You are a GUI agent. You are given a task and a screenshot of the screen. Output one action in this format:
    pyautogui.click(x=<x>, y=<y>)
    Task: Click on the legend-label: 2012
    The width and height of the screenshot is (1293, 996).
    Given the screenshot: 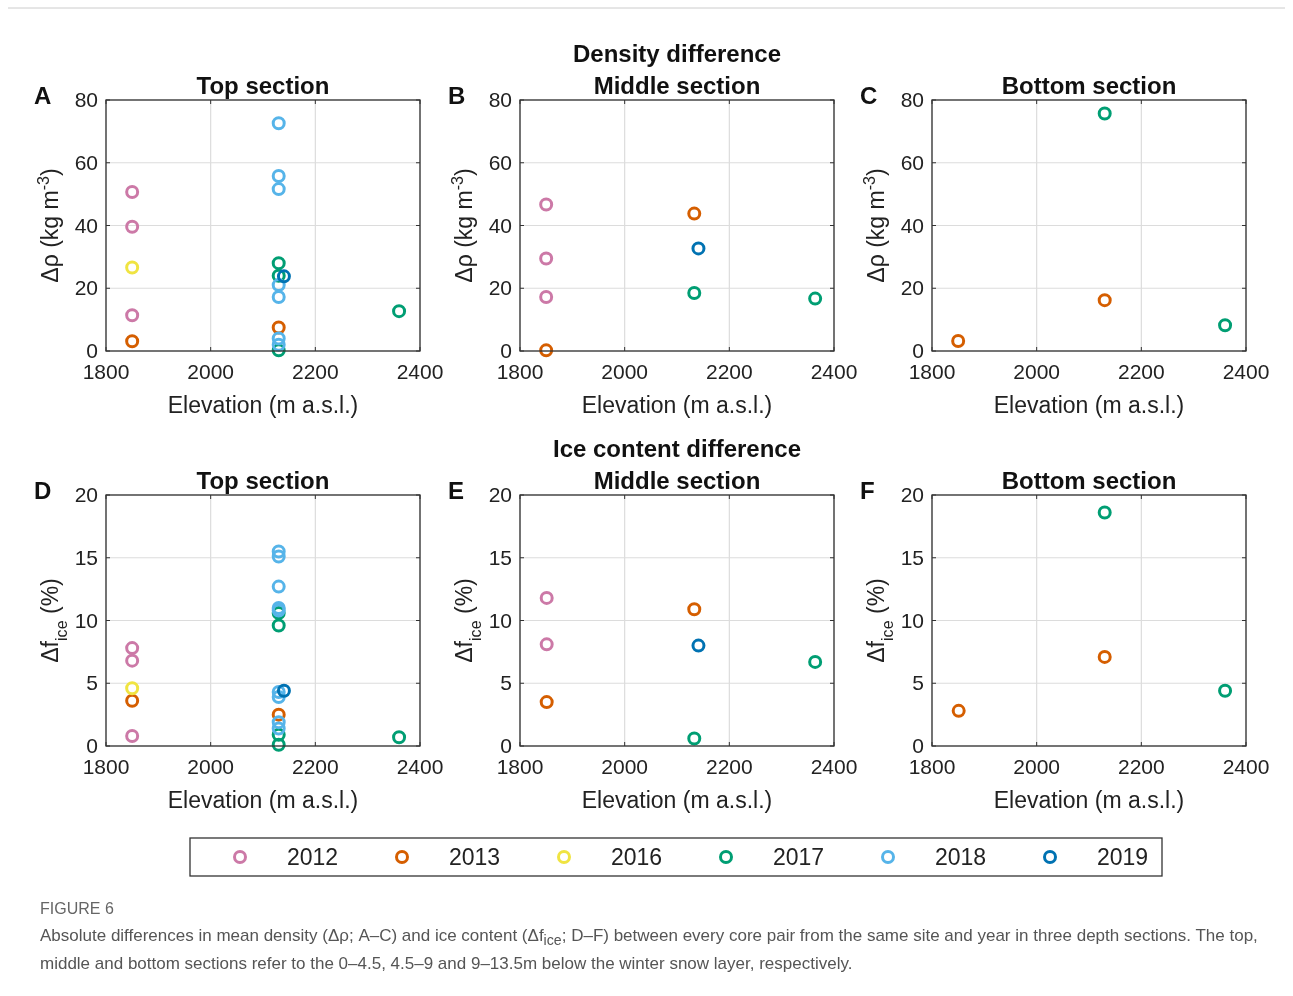 What is the action you would take?
    pyautogui.click(x=313, y=857)
    